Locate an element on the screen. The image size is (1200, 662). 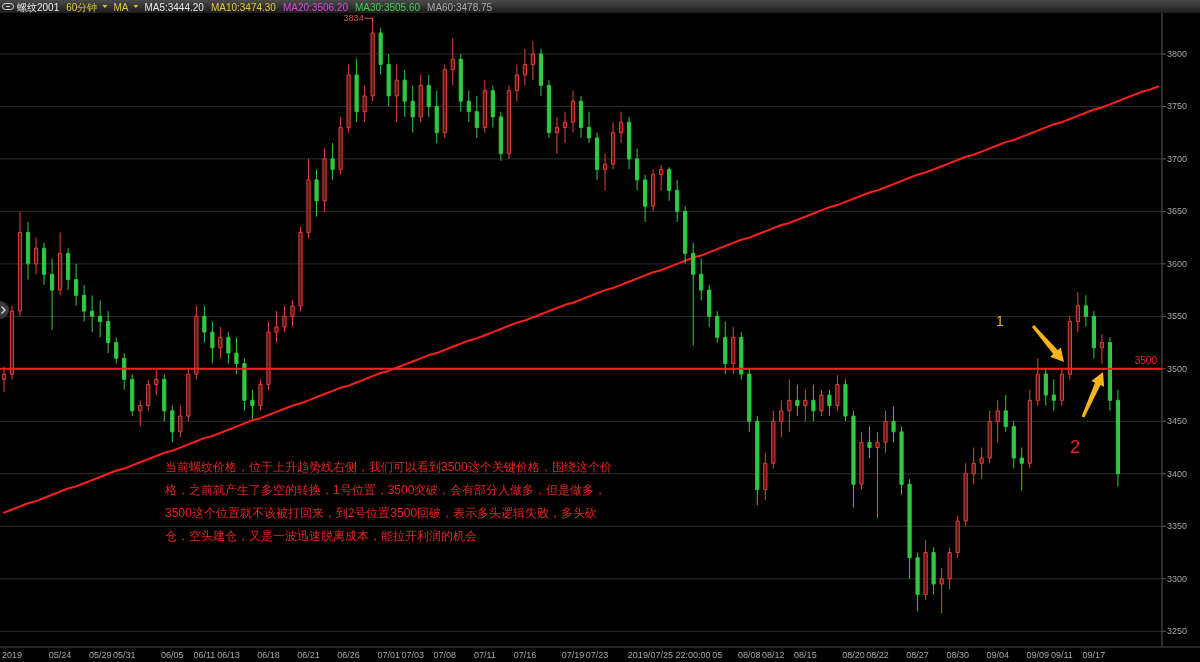
x-tick-label: 06/13 is located at coordinates (228, 655).